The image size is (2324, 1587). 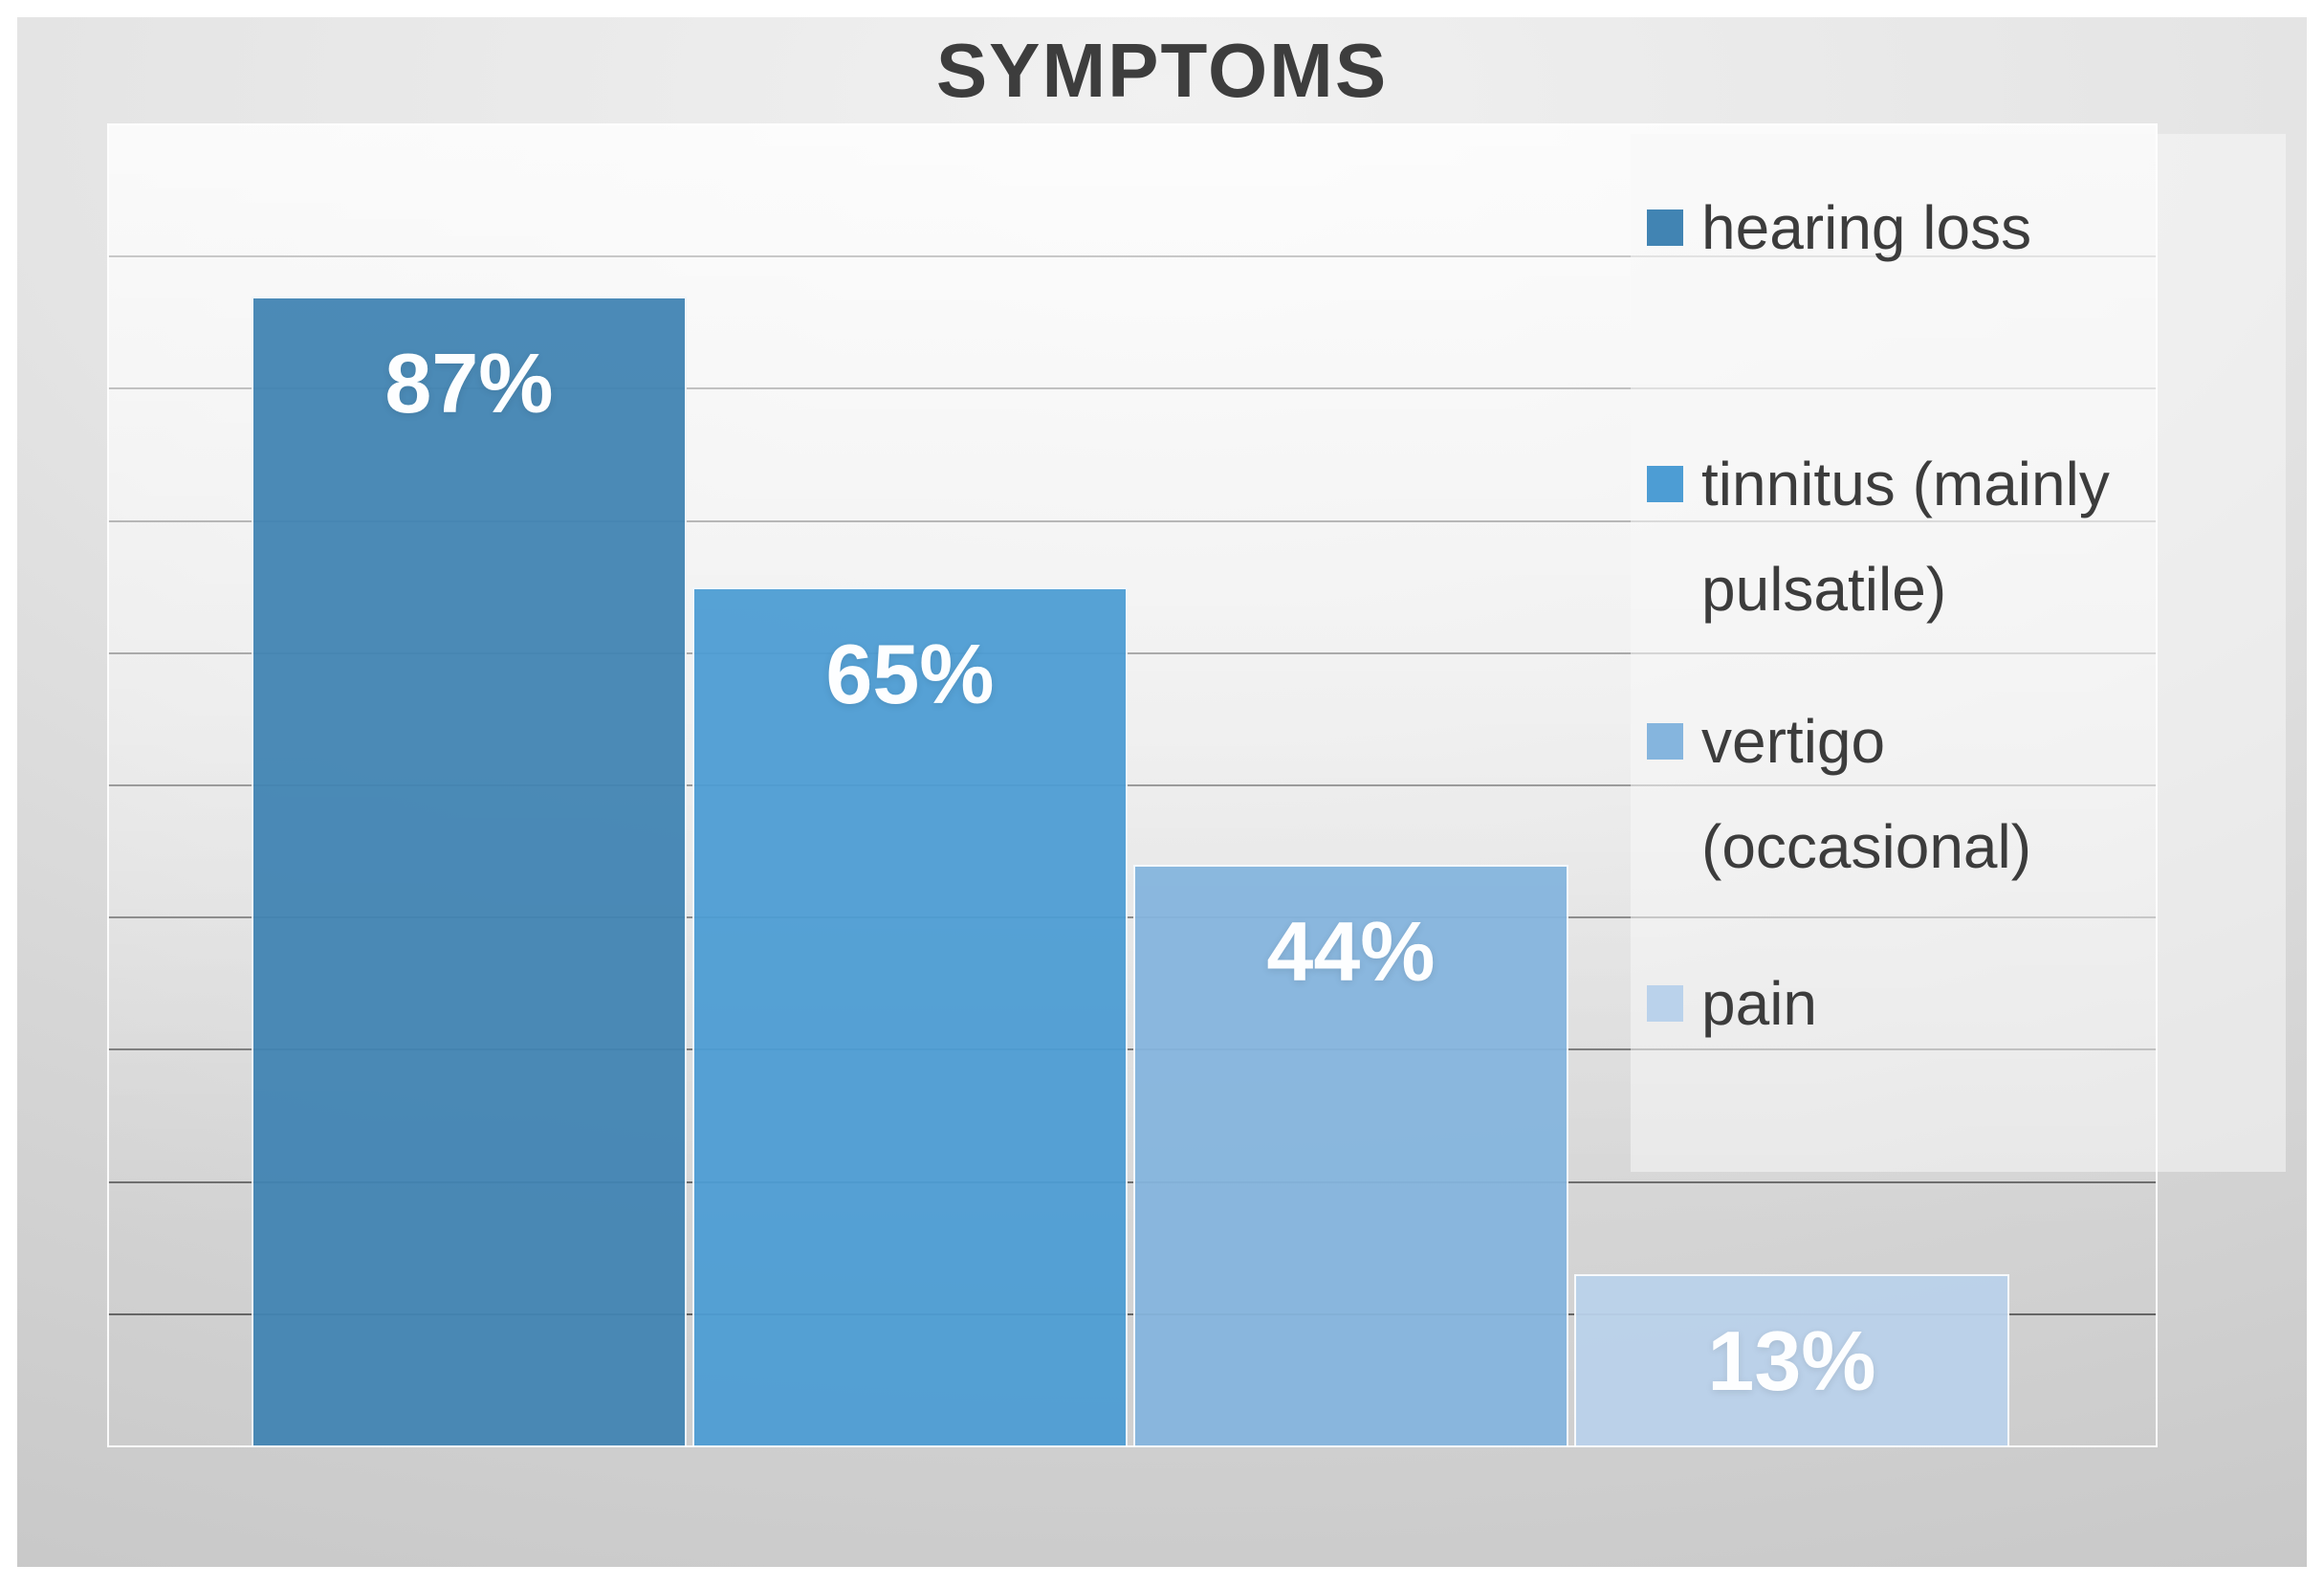 I want to click on bar-label-pain: 13%, so click(x=1791, y=1360).